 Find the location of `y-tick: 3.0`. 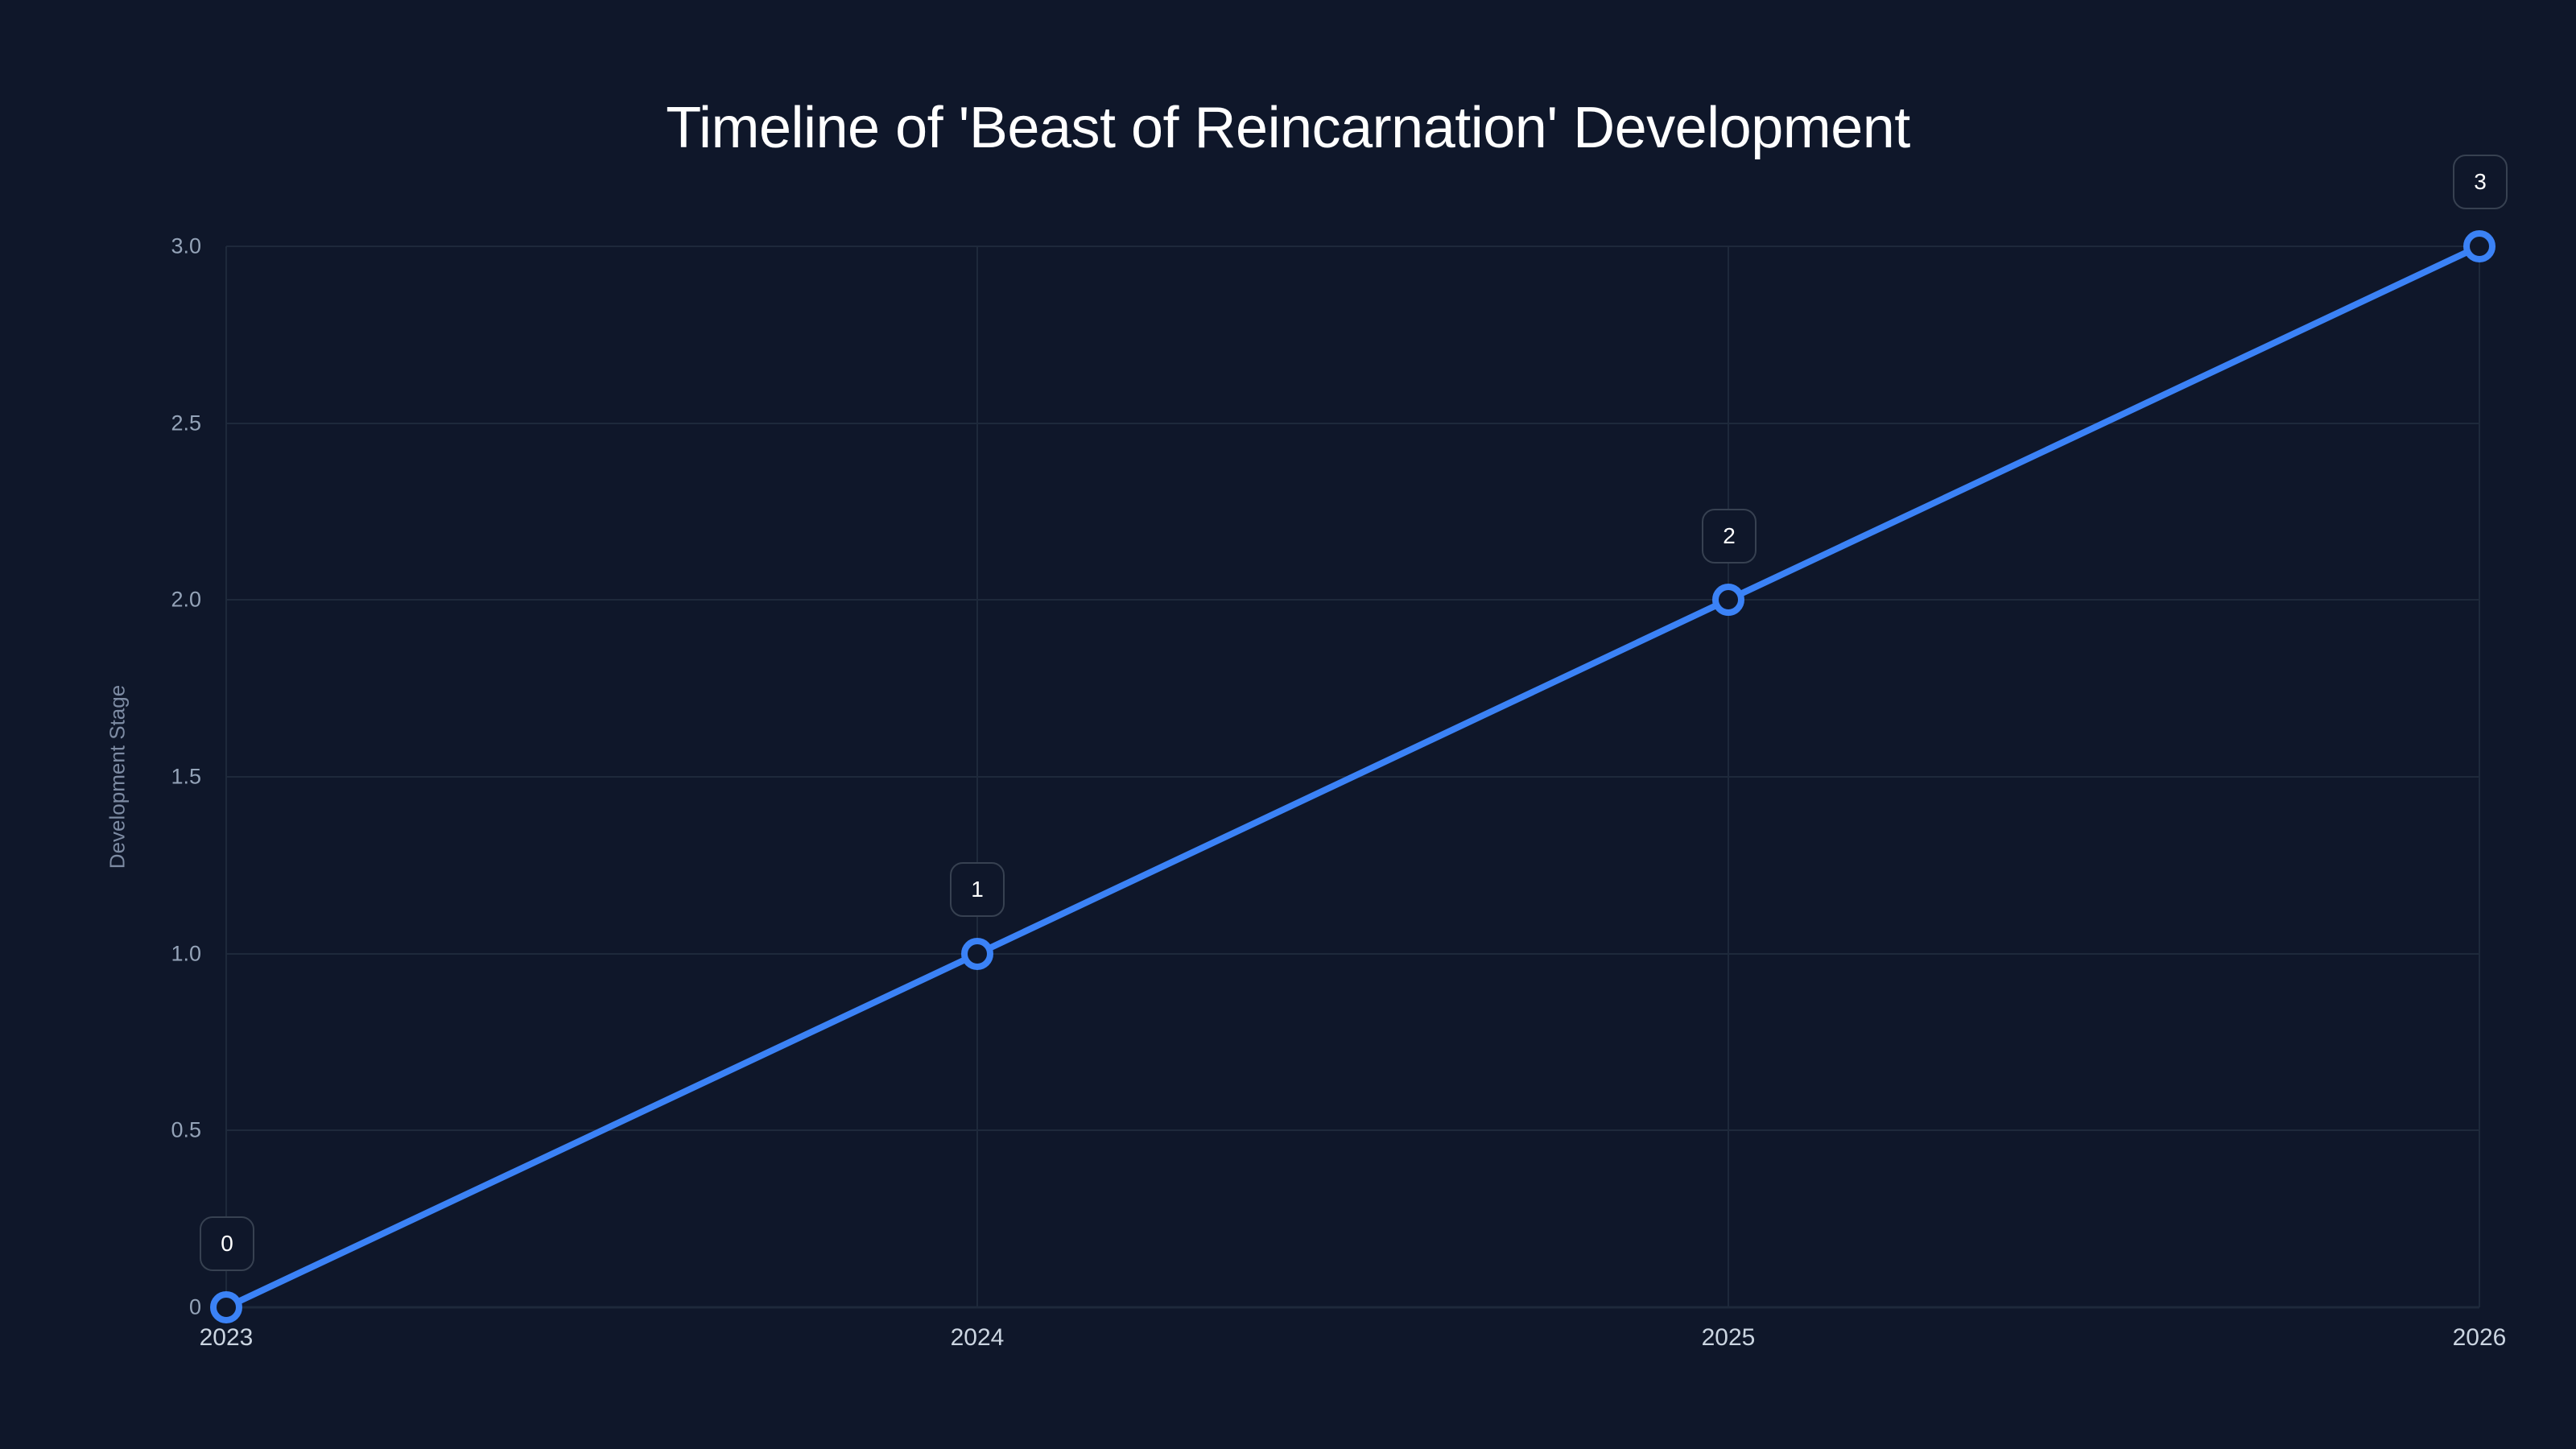

y-tick: 3.0 is located at coordinates (186, 245).